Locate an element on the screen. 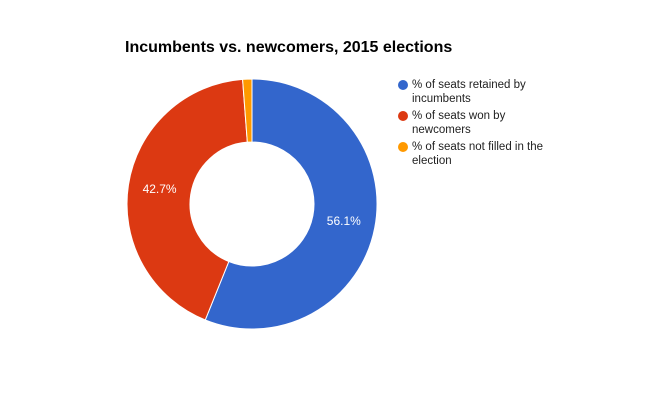 Image resolution: width=657 pixels, height=406 pixels. data-label: 42.7% is located at coordinates (160, 189).